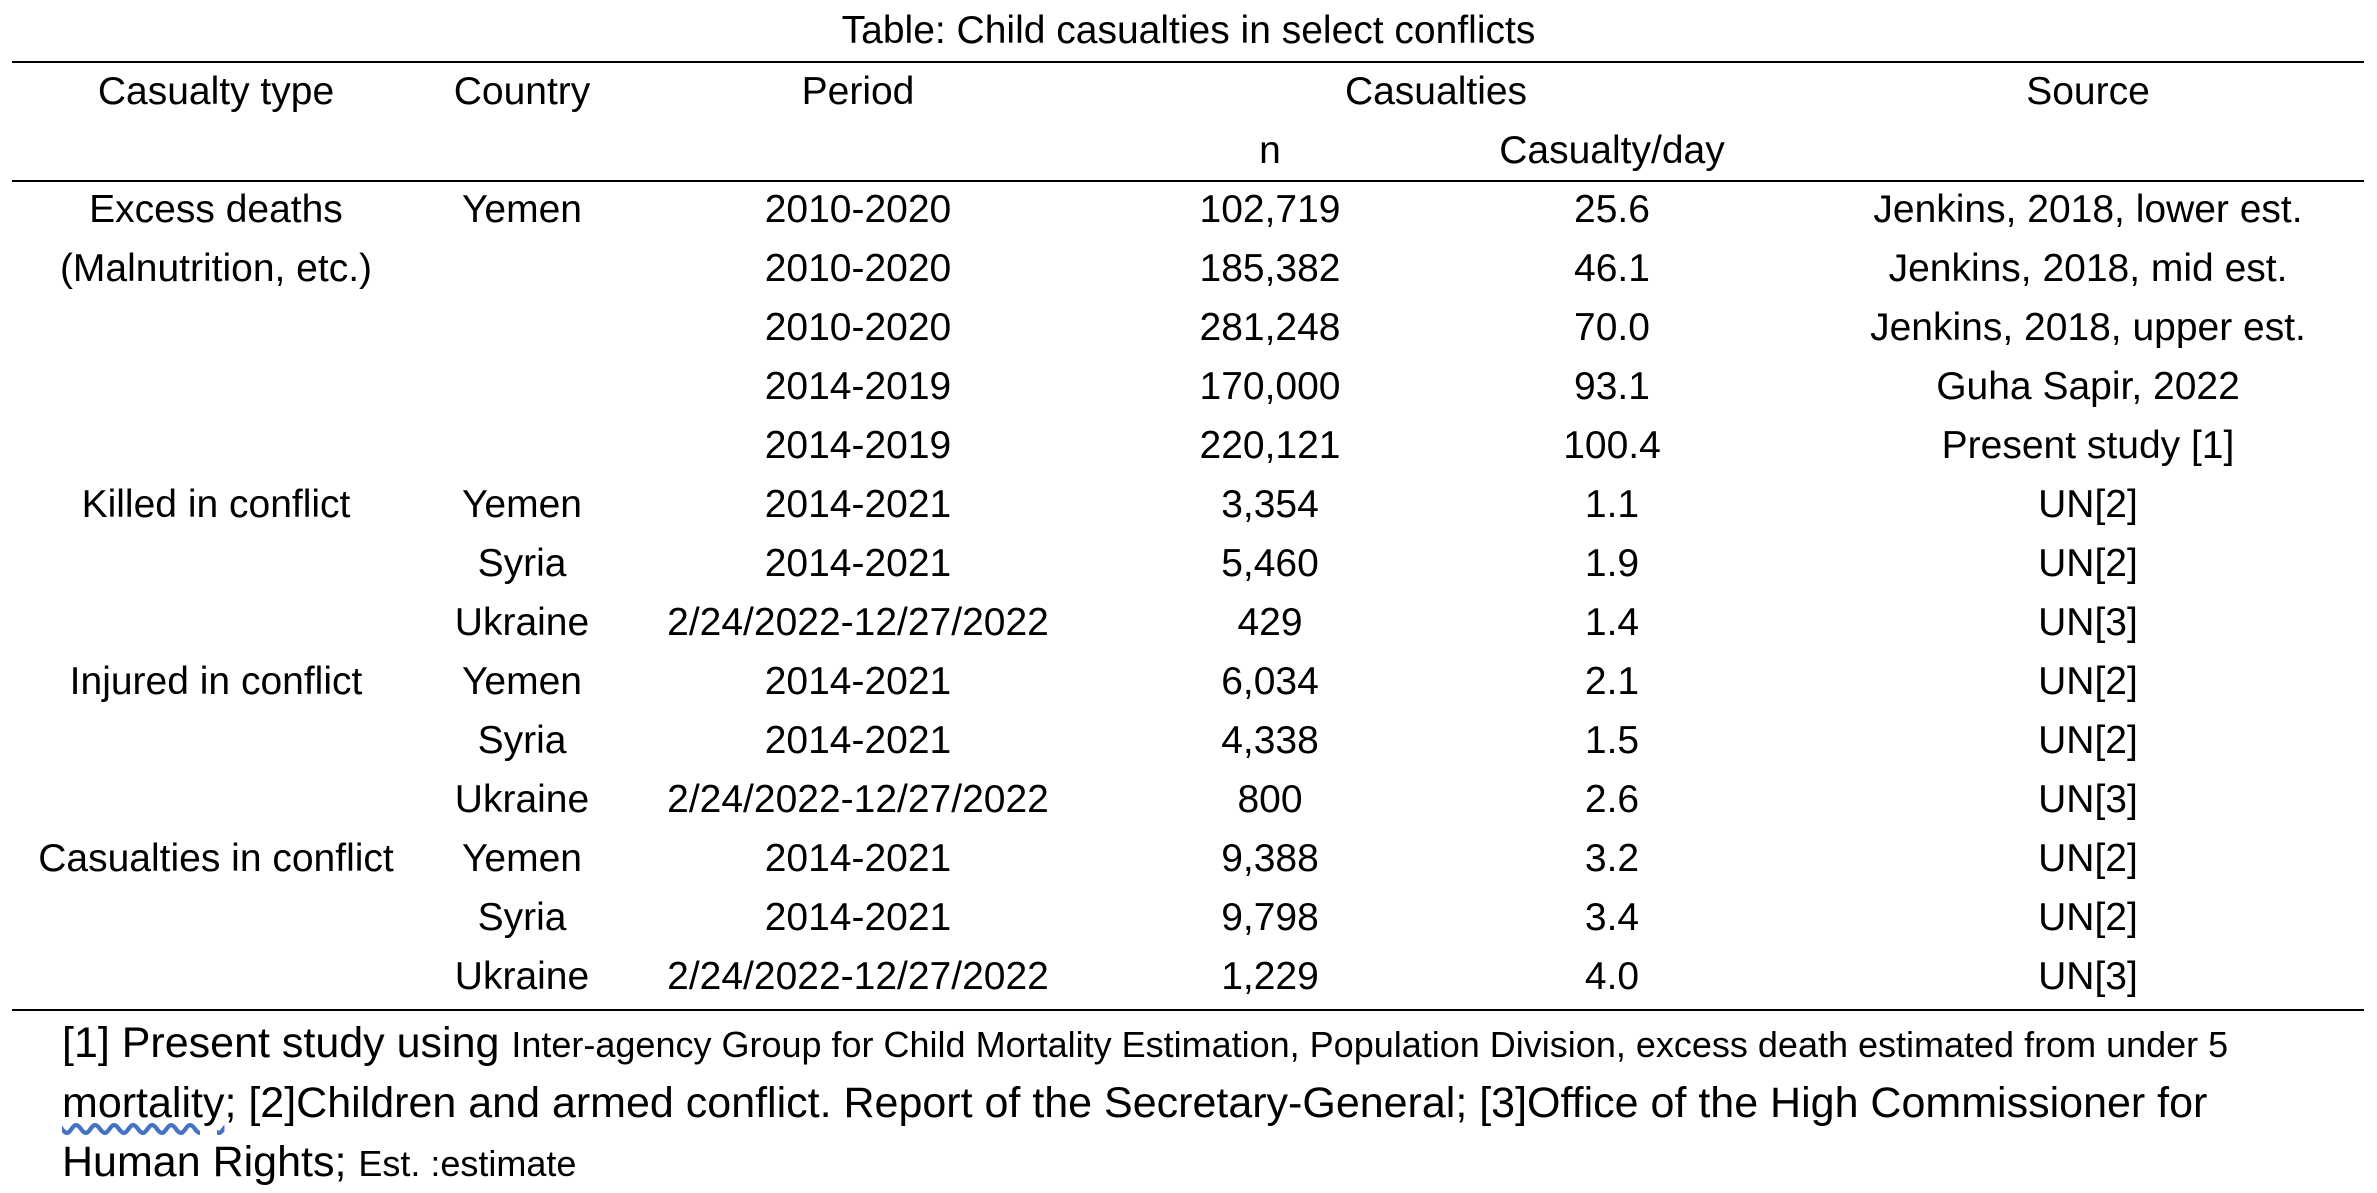 The width and height of the screenshot is (2377, 1193). I want to click on cell-casualty-per-day: 100.4, so click(1612, 445).